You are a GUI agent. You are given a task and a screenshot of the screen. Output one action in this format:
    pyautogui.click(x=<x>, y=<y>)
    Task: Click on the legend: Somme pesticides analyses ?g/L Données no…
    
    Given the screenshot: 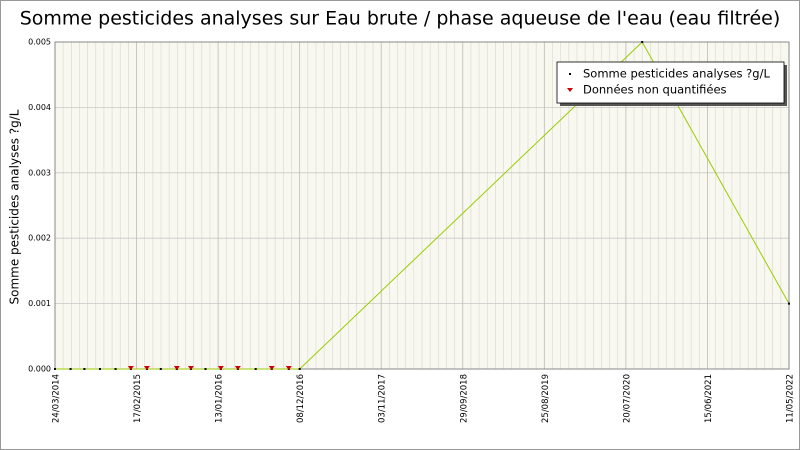 What is the action you would take?
    pyautogui.click(x=671, y=83)
    